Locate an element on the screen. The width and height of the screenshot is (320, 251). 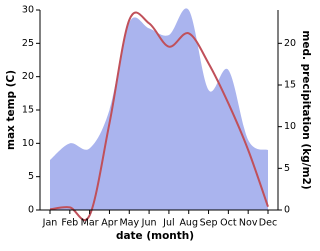
x-tick-label: May is located at coordinates (129, 223).